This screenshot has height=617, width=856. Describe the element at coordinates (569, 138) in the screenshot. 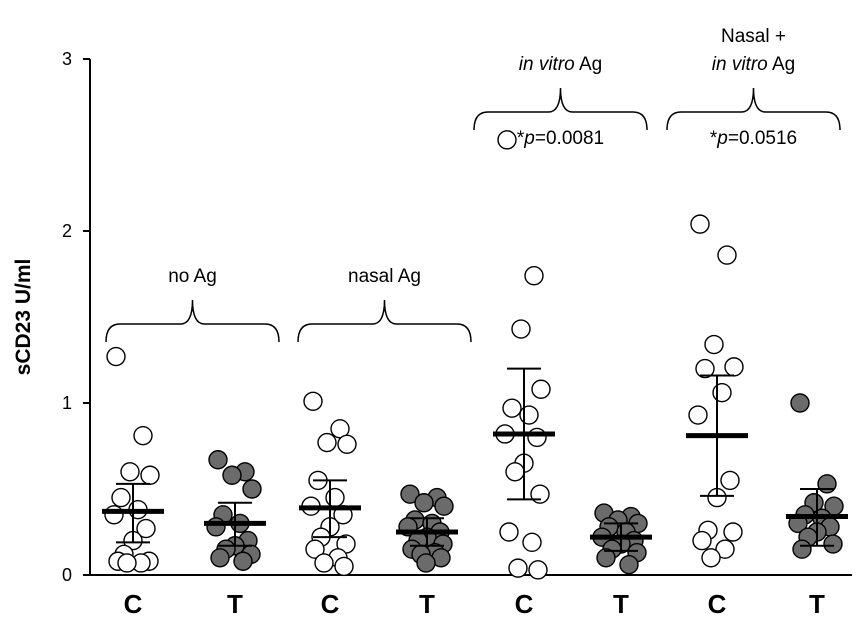

I see `significance-label-part: =0.0081` at that location.